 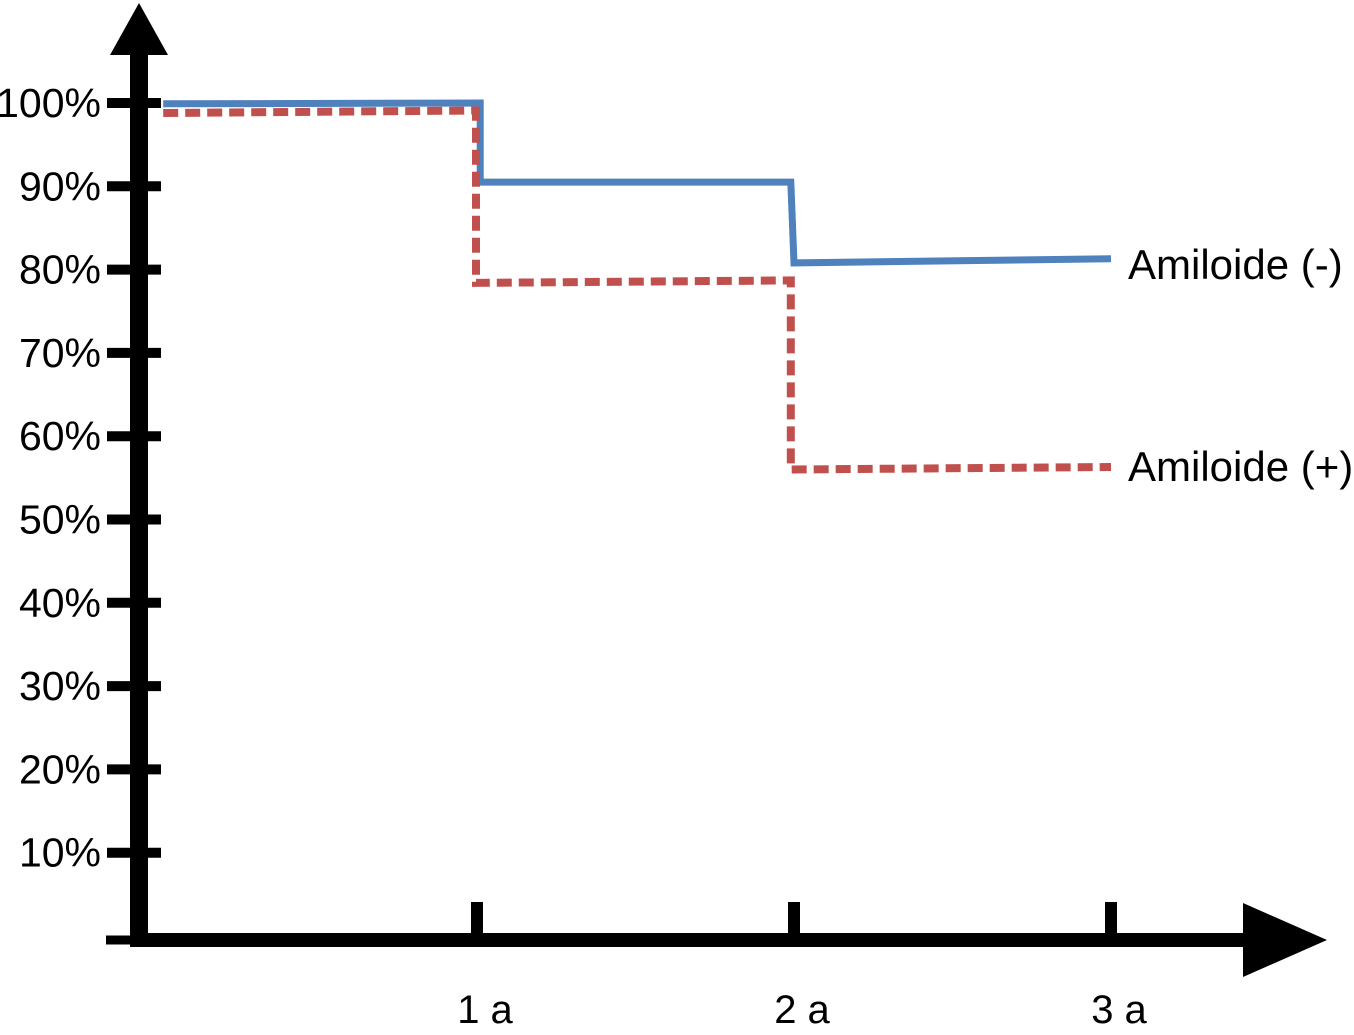 What do you see at coordinates (139, 487) in the screenshot?
I see `y-axis-line` at bounding box center [139, 487].